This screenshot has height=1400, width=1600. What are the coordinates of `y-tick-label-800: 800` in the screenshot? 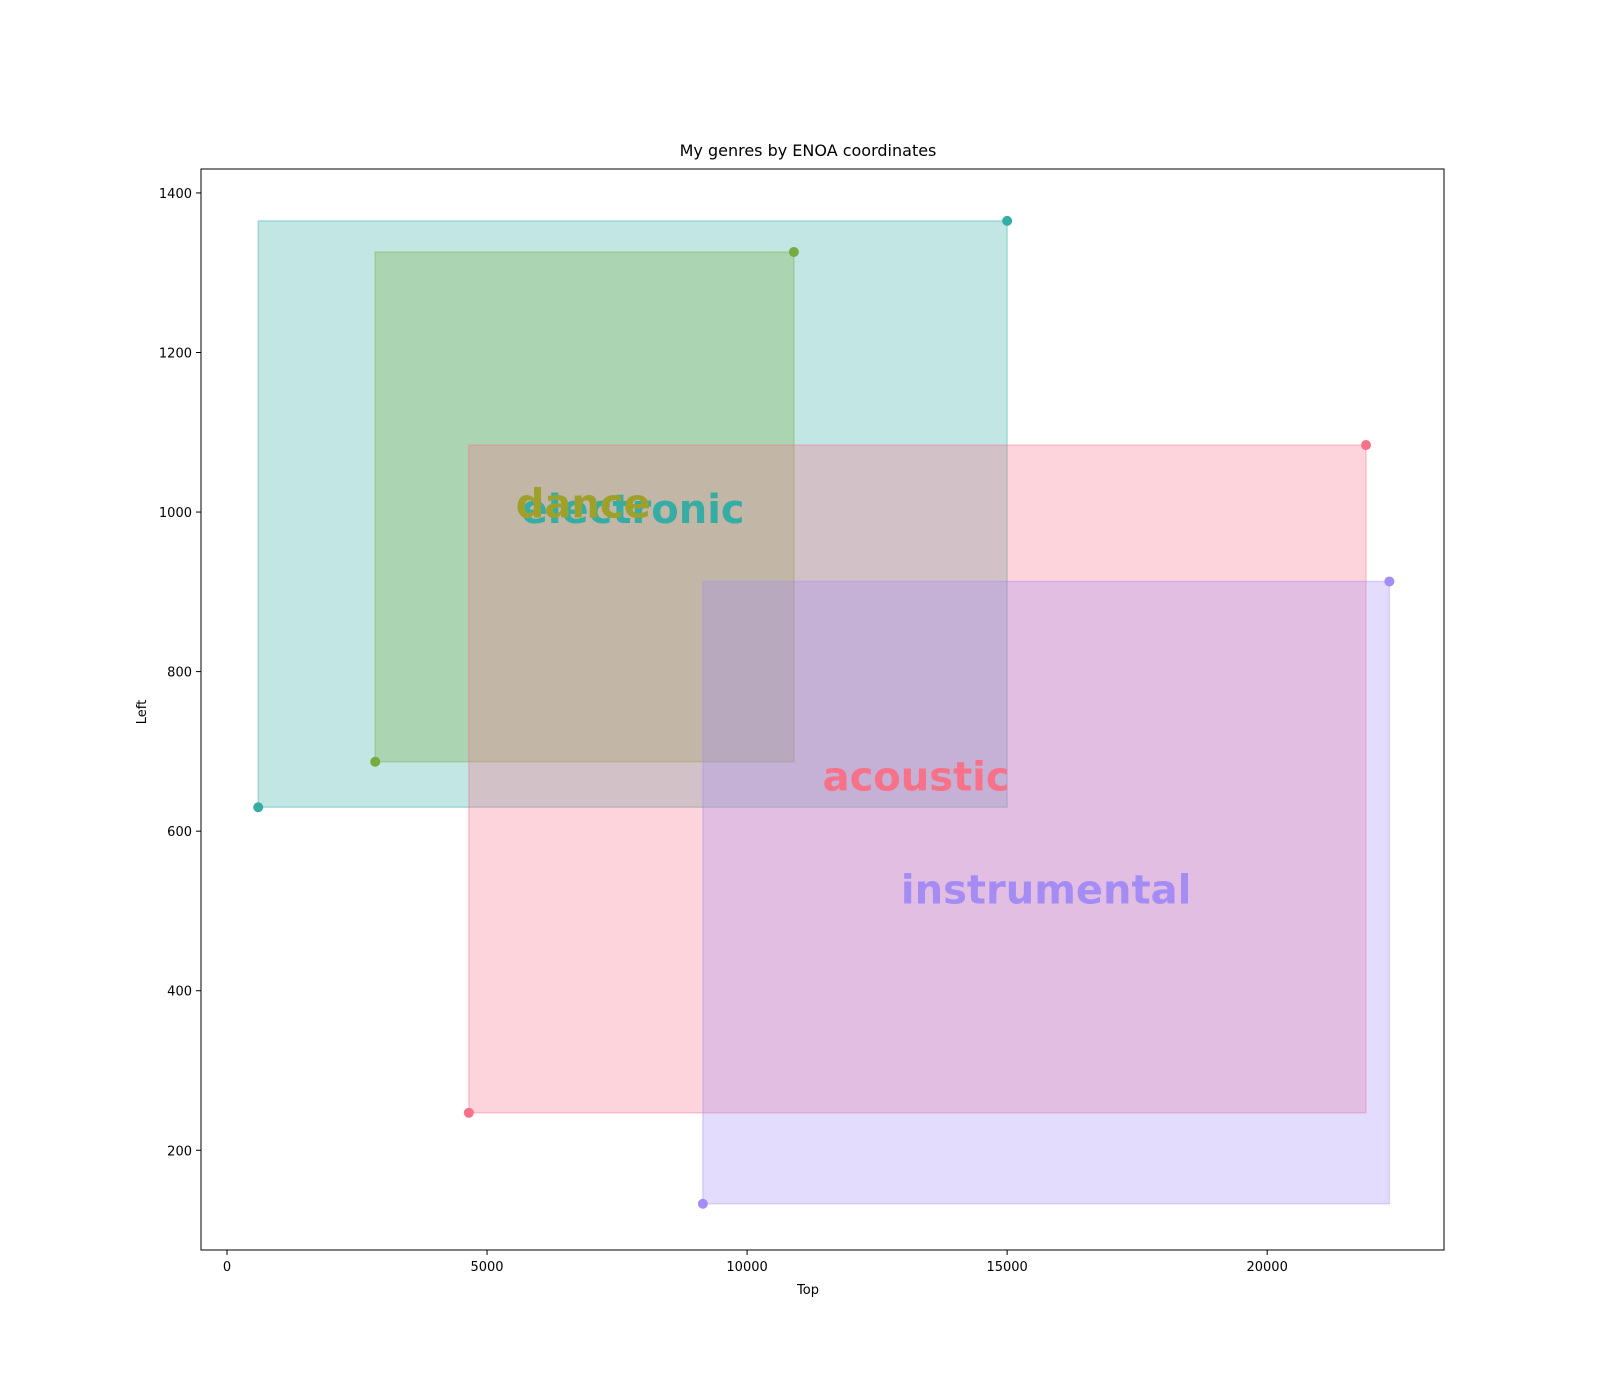 It's located at (179, 673).